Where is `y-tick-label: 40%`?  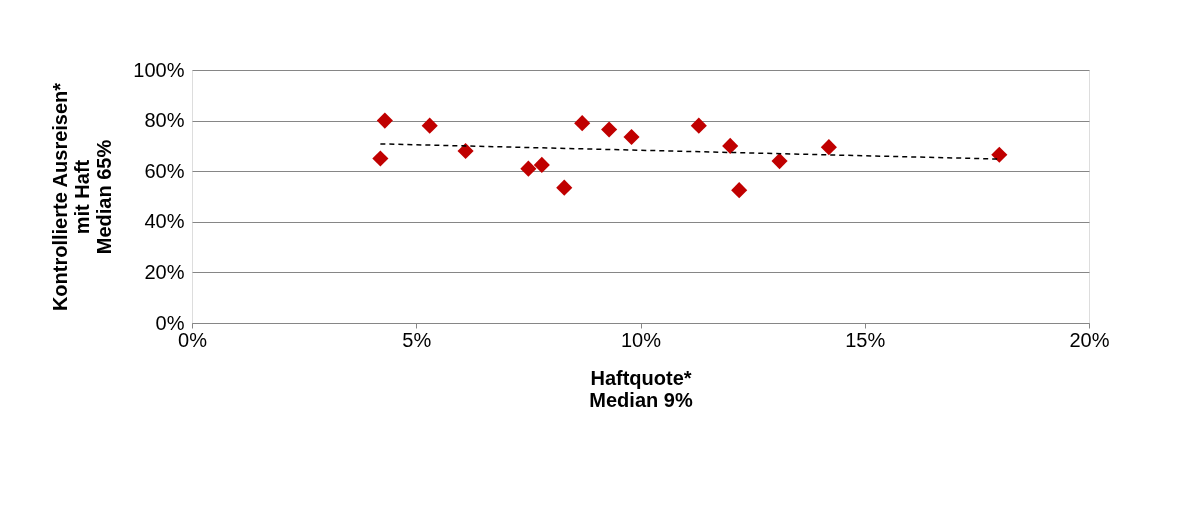 y-tick-label: 40% is located at coordinates (164, 221).